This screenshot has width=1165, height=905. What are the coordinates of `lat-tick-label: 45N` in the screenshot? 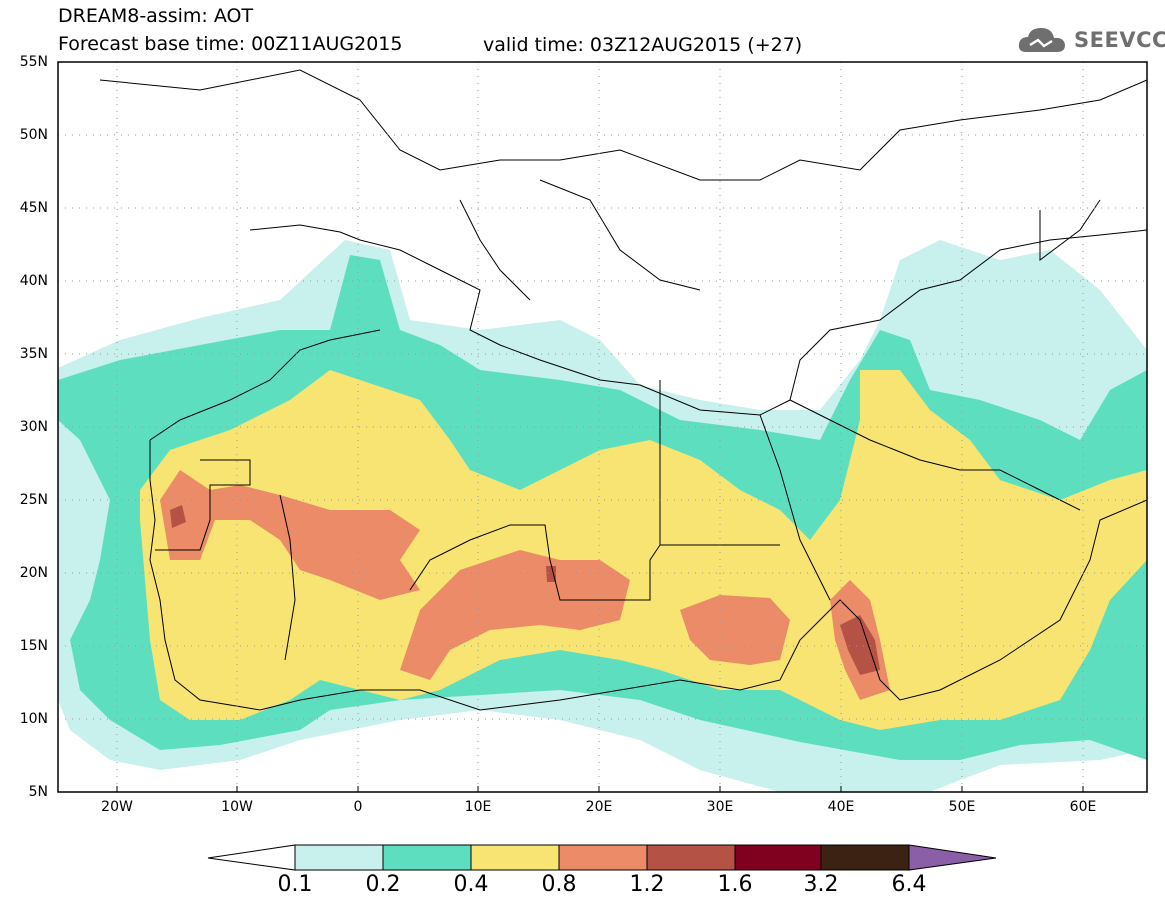 It's located at (33, 208).